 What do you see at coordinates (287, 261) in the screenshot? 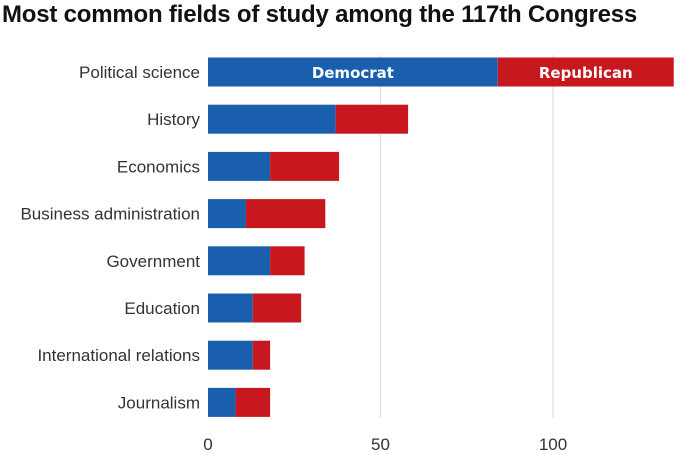
I see `bar-republican-government` at bounding box center [287, 261].